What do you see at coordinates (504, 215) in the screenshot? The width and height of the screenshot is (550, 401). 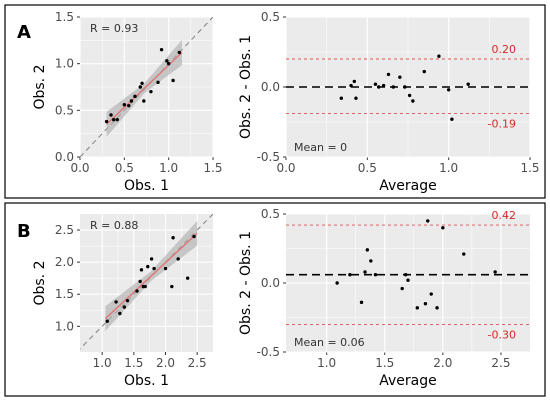 I see `upper-limit-label: 0.42` at bounding box center [504, 215].